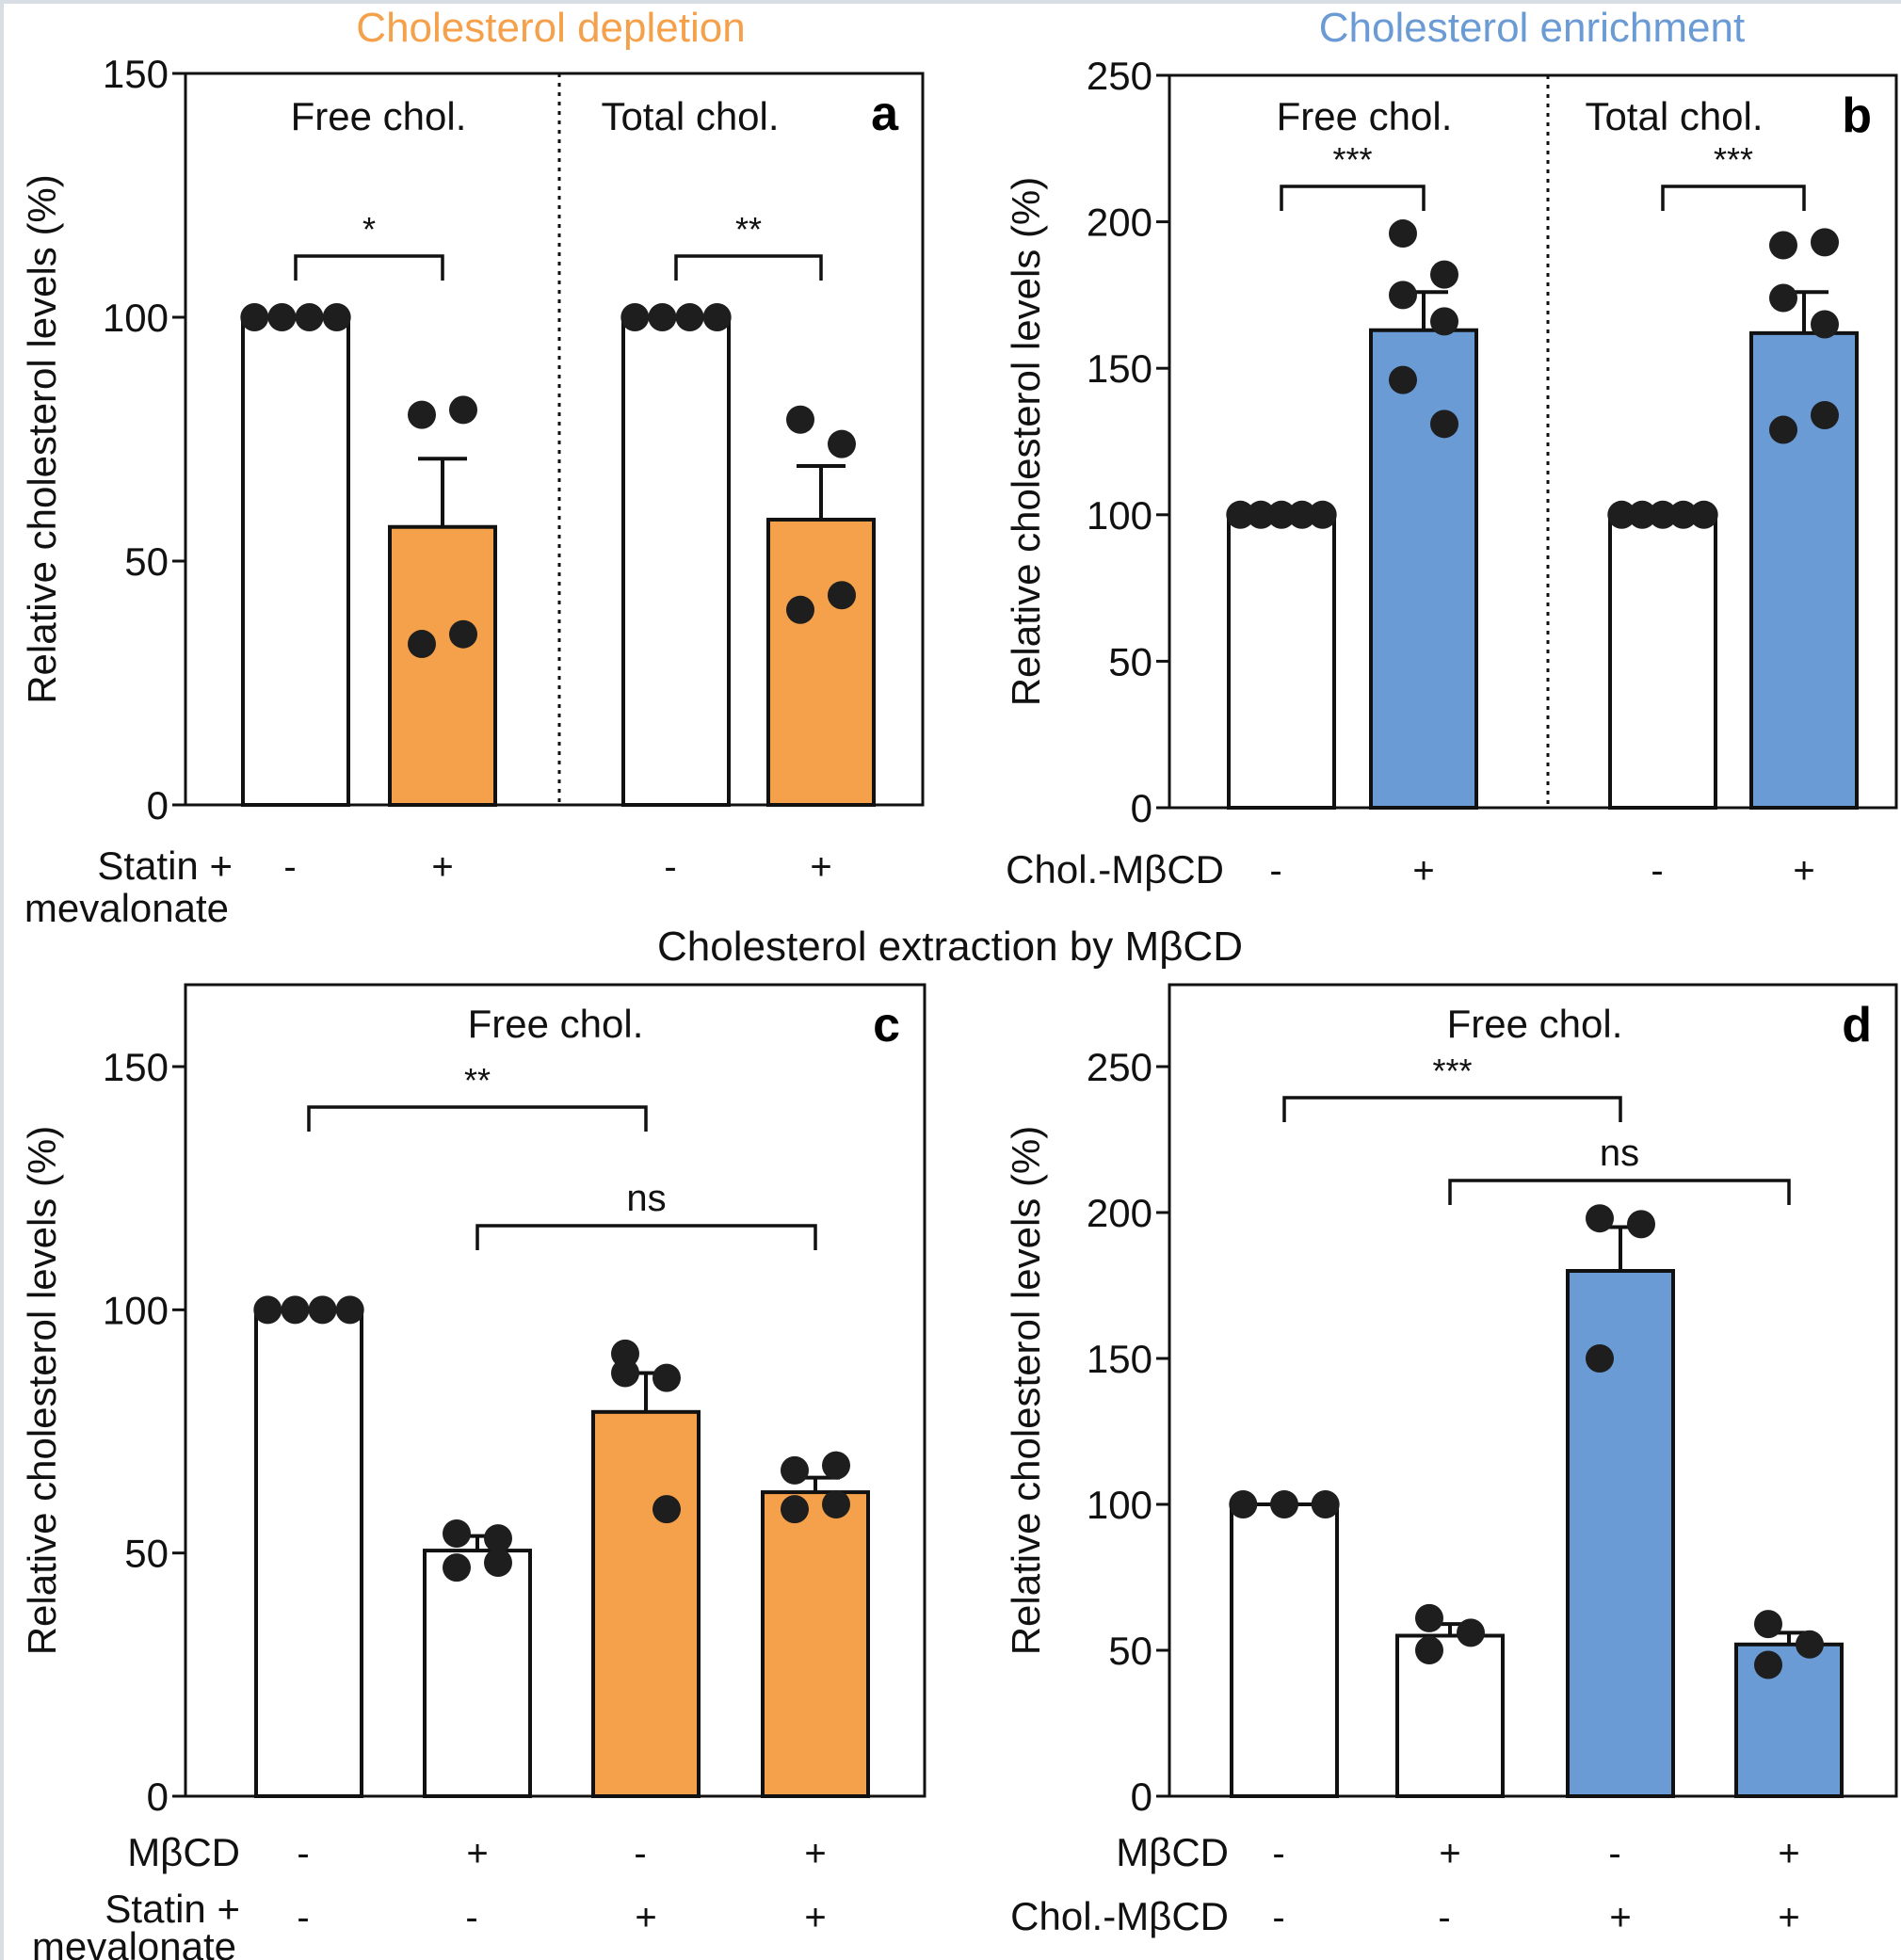 Image resolution: width=1901 pixels, height=1960 pixels. I want to click on significance-label: ***, so click(1352, 159).